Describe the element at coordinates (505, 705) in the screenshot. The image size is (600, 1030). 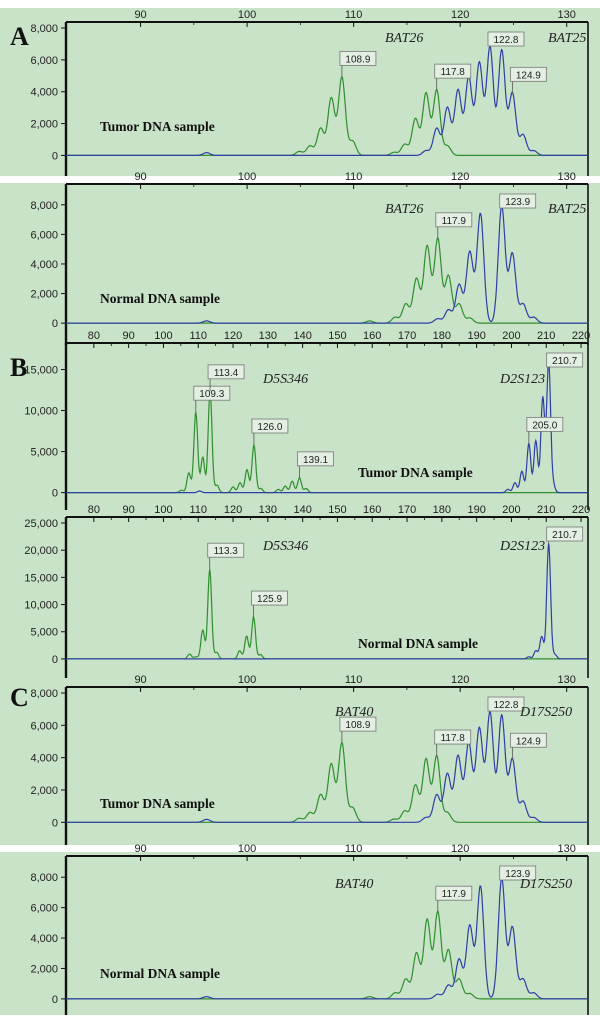
I see `peak-label: 122.8` at that location.